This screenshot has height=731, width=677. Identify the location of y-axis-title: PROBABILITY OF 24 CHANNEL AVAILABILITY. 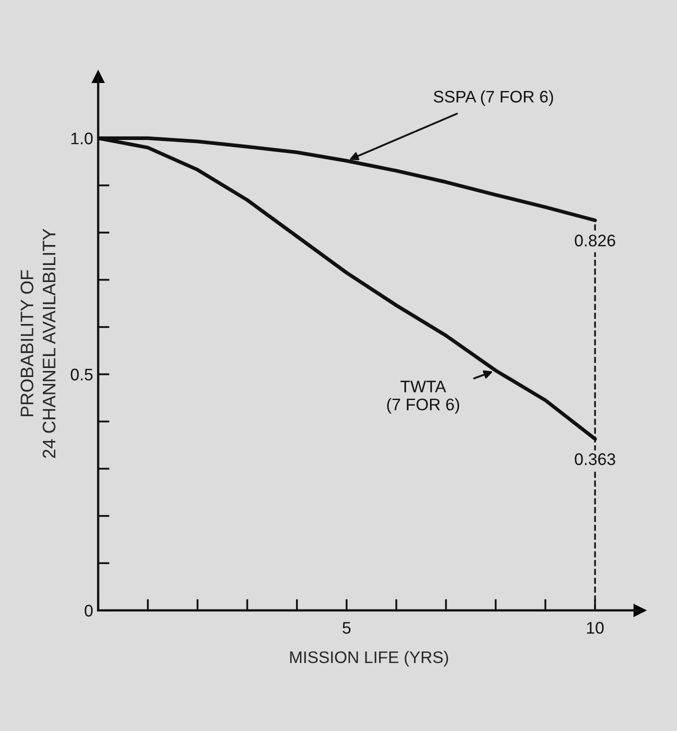
(38, 343).